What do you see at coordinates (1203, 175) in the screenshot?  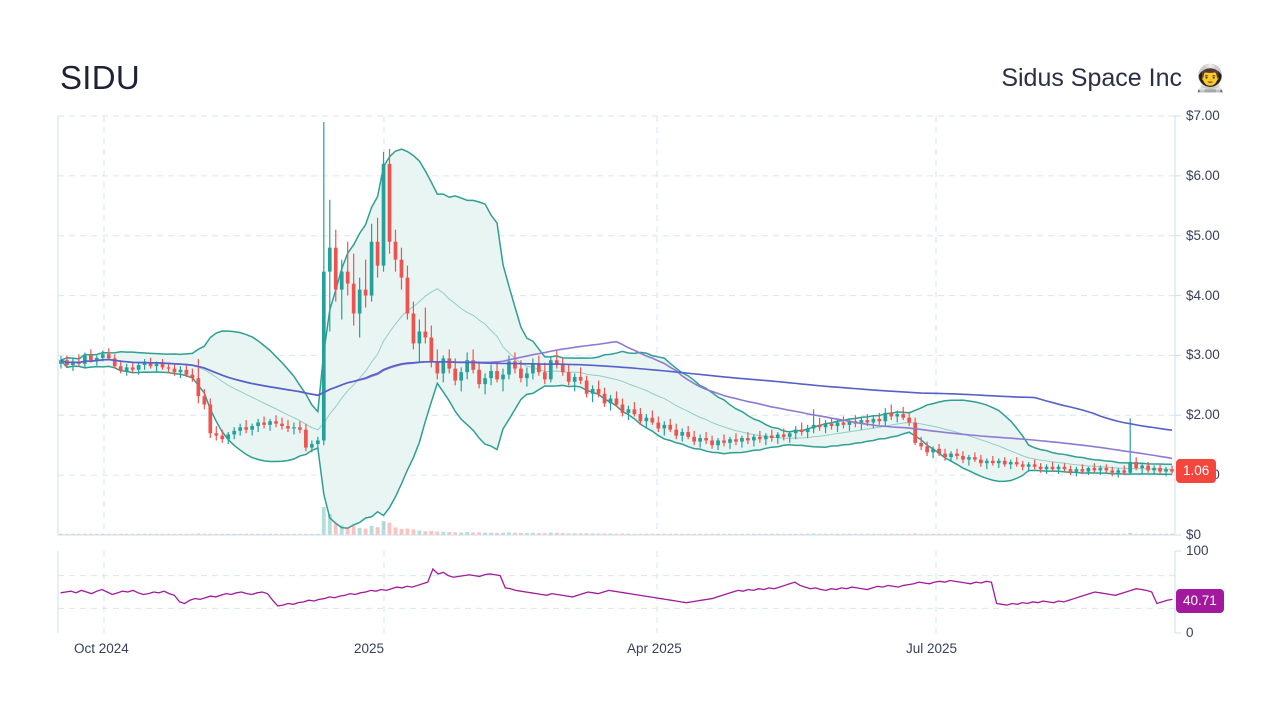 I see `price-tick-label: $6.00` at bounding box center [1203, 175].